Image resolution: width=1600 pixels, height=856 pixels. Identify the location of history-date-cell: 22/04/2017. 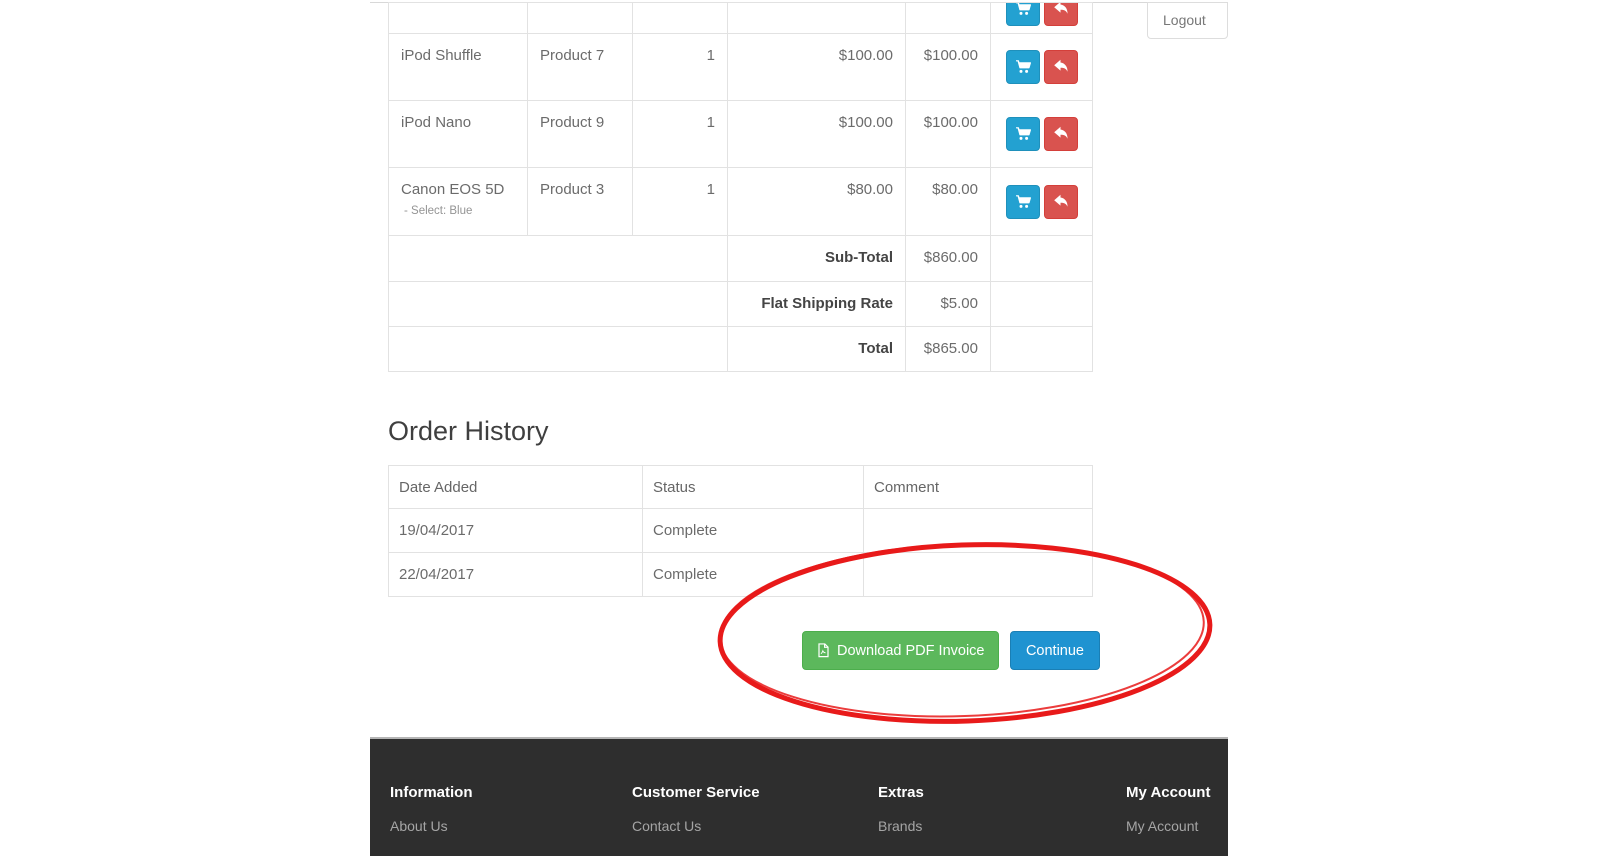
(515, 574).